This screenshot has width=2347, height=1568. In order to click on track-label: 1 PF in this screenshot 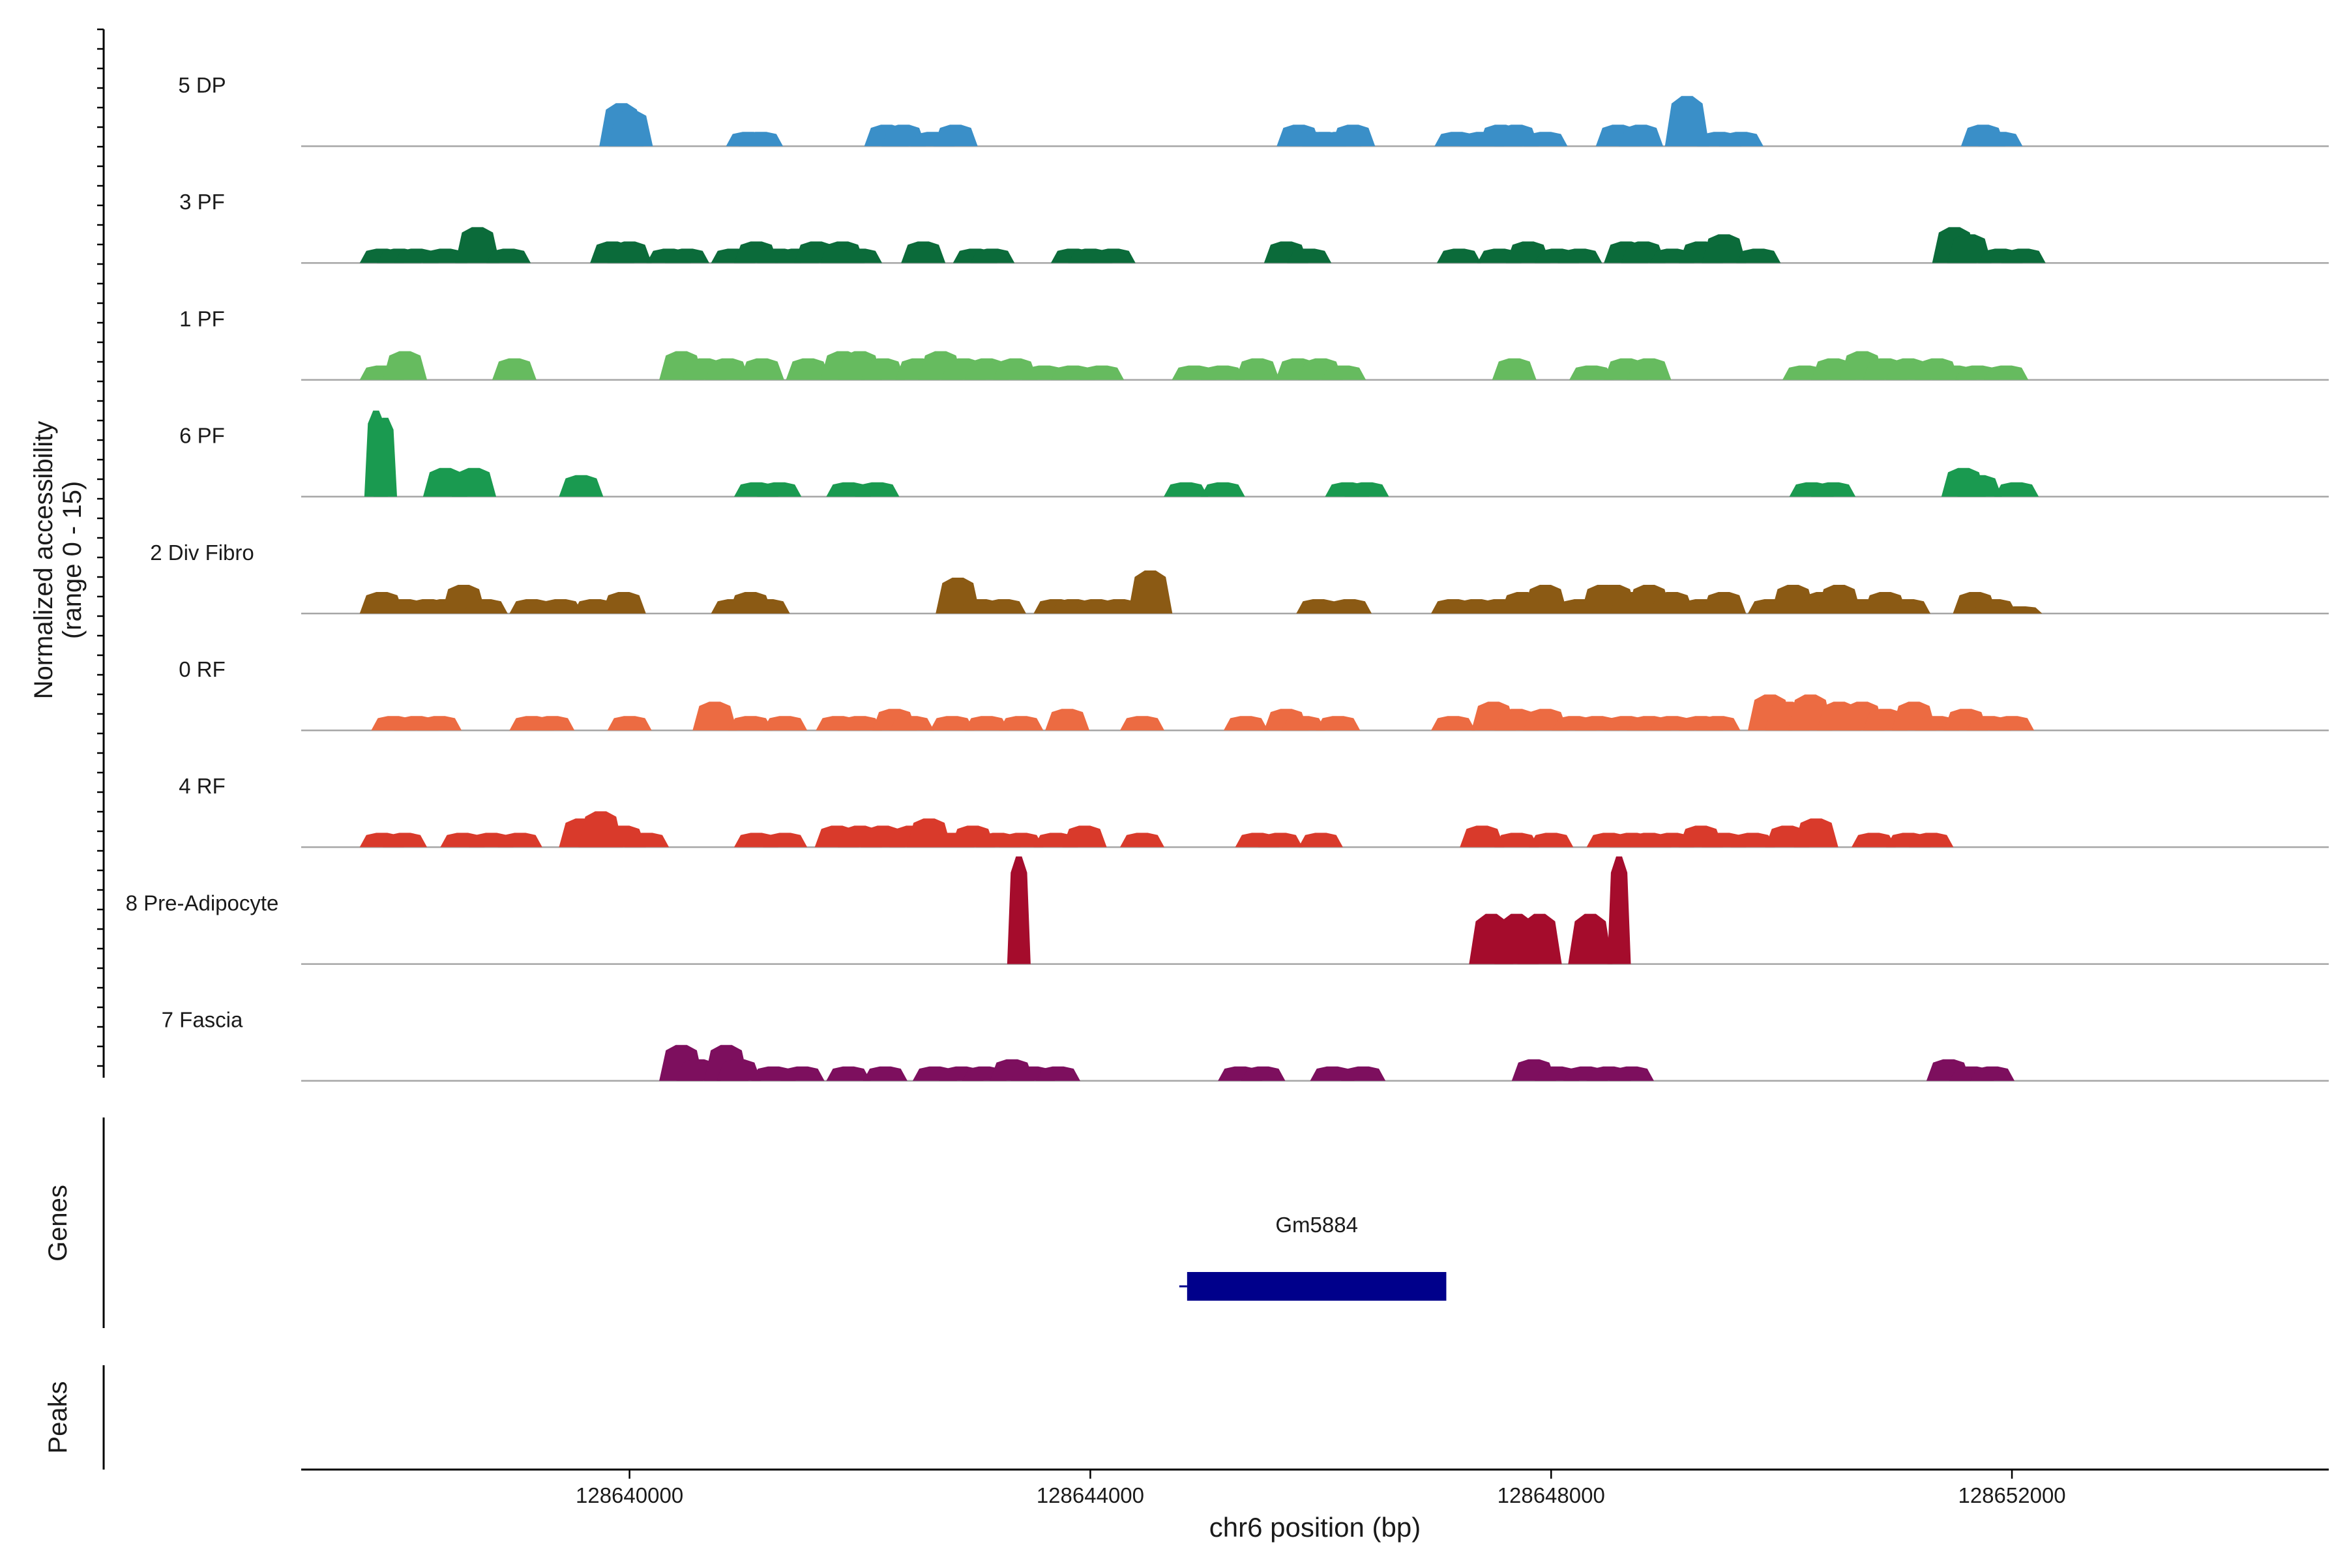, I will do `click(202, 318)`.